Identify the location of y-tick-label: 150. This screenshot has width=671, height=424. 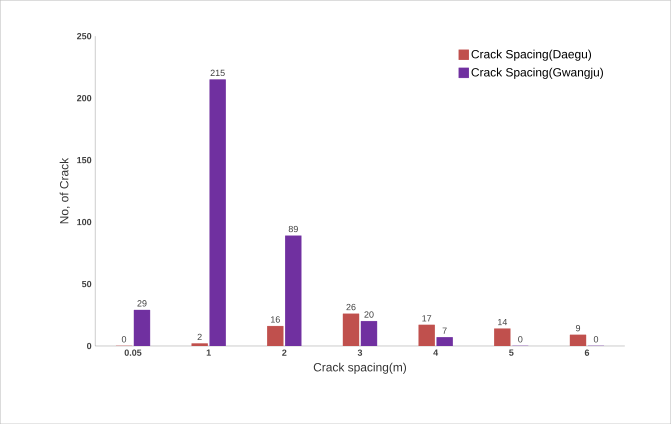
(84, 160).